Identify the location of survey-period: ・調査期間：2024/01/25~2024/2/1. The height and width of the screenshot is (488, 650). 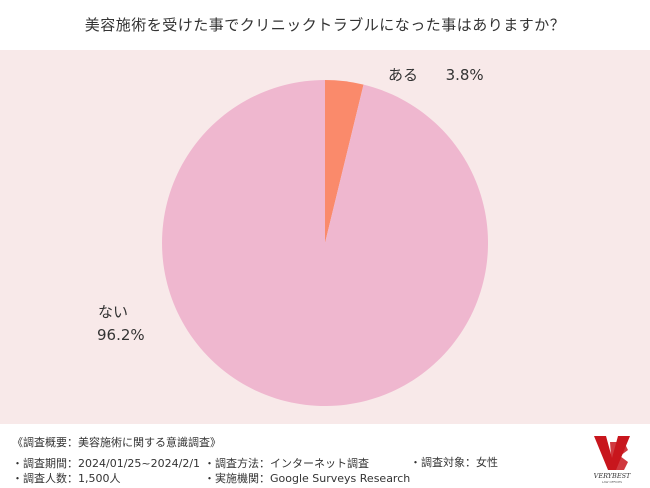
(106, 463).